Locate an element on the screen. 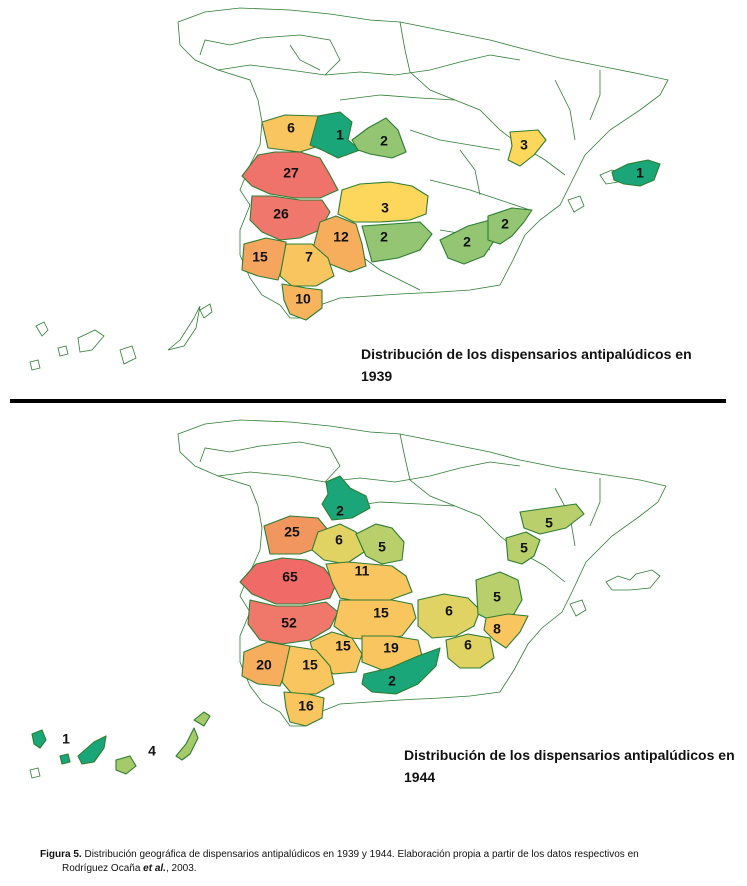 Image resolution: width=747 pixels, height=886 pixels. region-label: 11 is located at coordinates (362, 571).